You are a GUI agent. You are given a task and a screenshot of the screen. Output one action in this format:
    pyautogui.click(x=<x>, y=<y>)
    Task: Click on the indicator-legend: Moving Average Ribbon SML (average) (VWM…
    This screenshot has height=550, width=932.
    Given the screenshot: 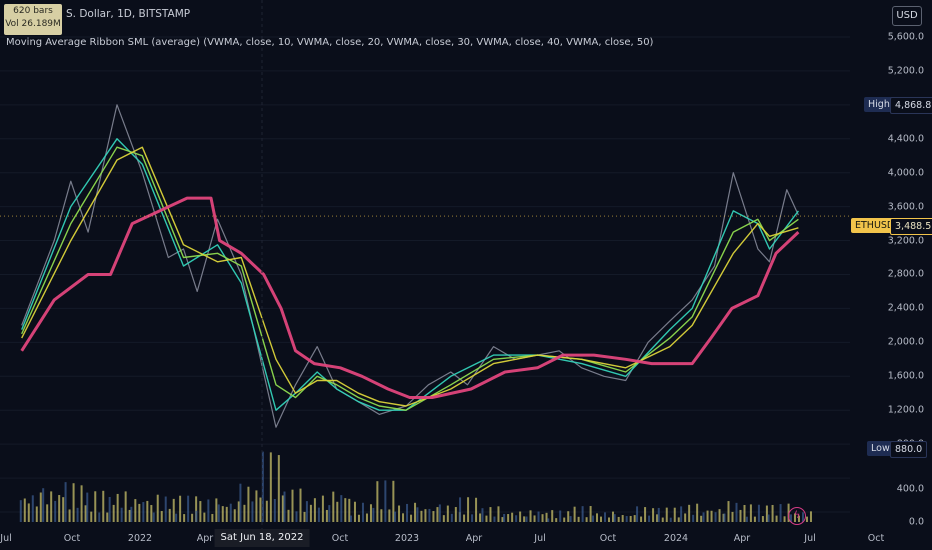 What is the action you would take?
    pyautogui.click(x=330, y=42)
    